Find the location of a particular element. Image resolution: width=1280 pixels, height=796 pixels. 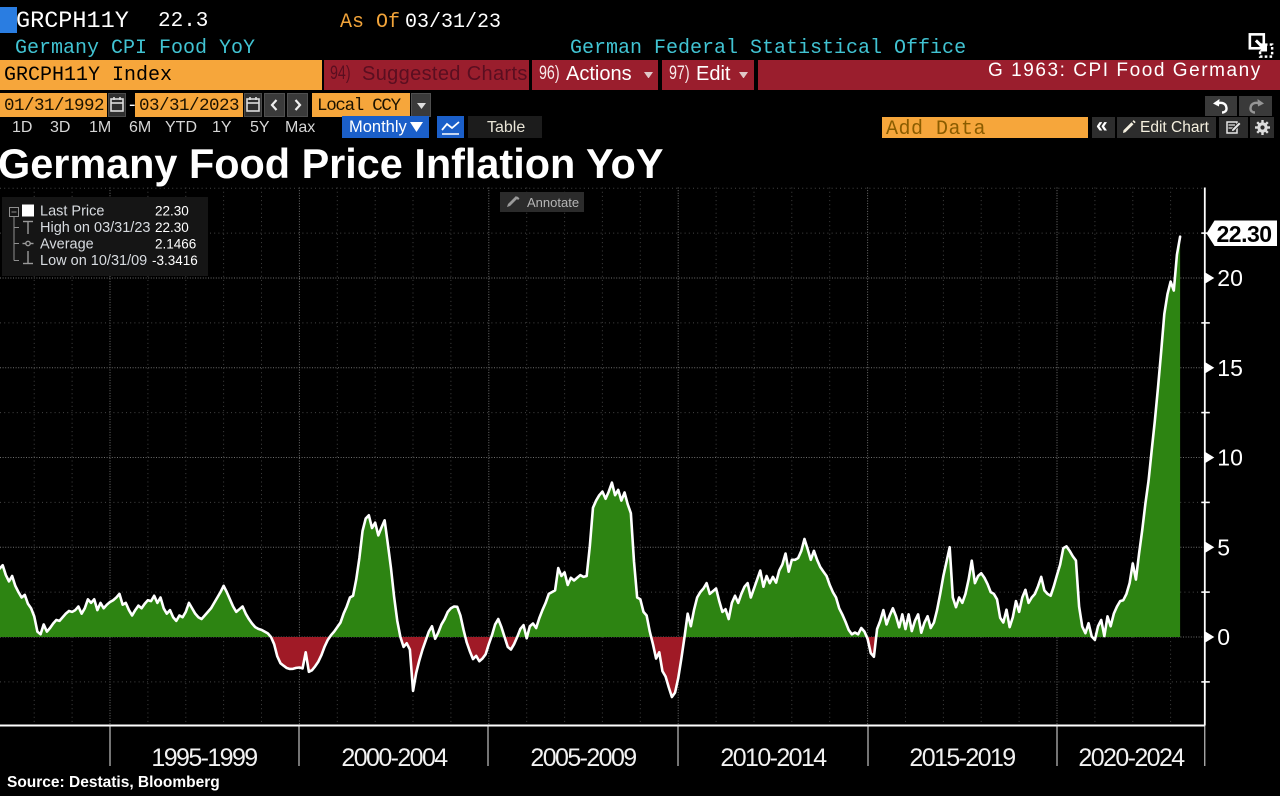

svg-text: High on 03/31/23 is located at coordinates (95, 228).